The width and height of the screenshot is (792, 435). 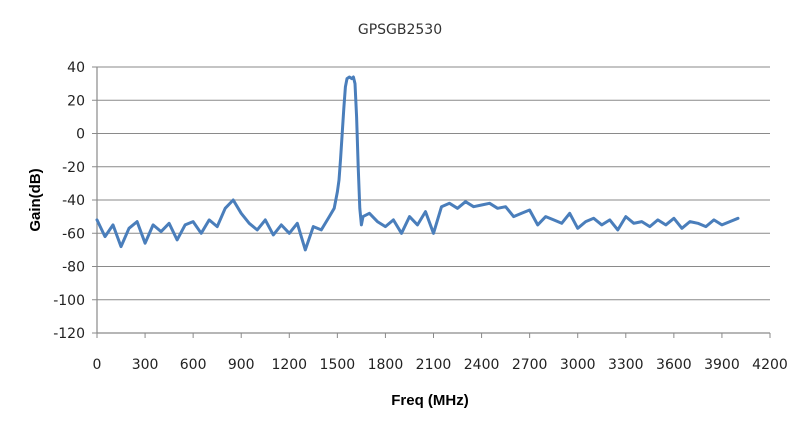 What do you see at coordinates (73, 234) in the screenshot?
I see `y-tick-label: -60` at bounding box center [73, 234].